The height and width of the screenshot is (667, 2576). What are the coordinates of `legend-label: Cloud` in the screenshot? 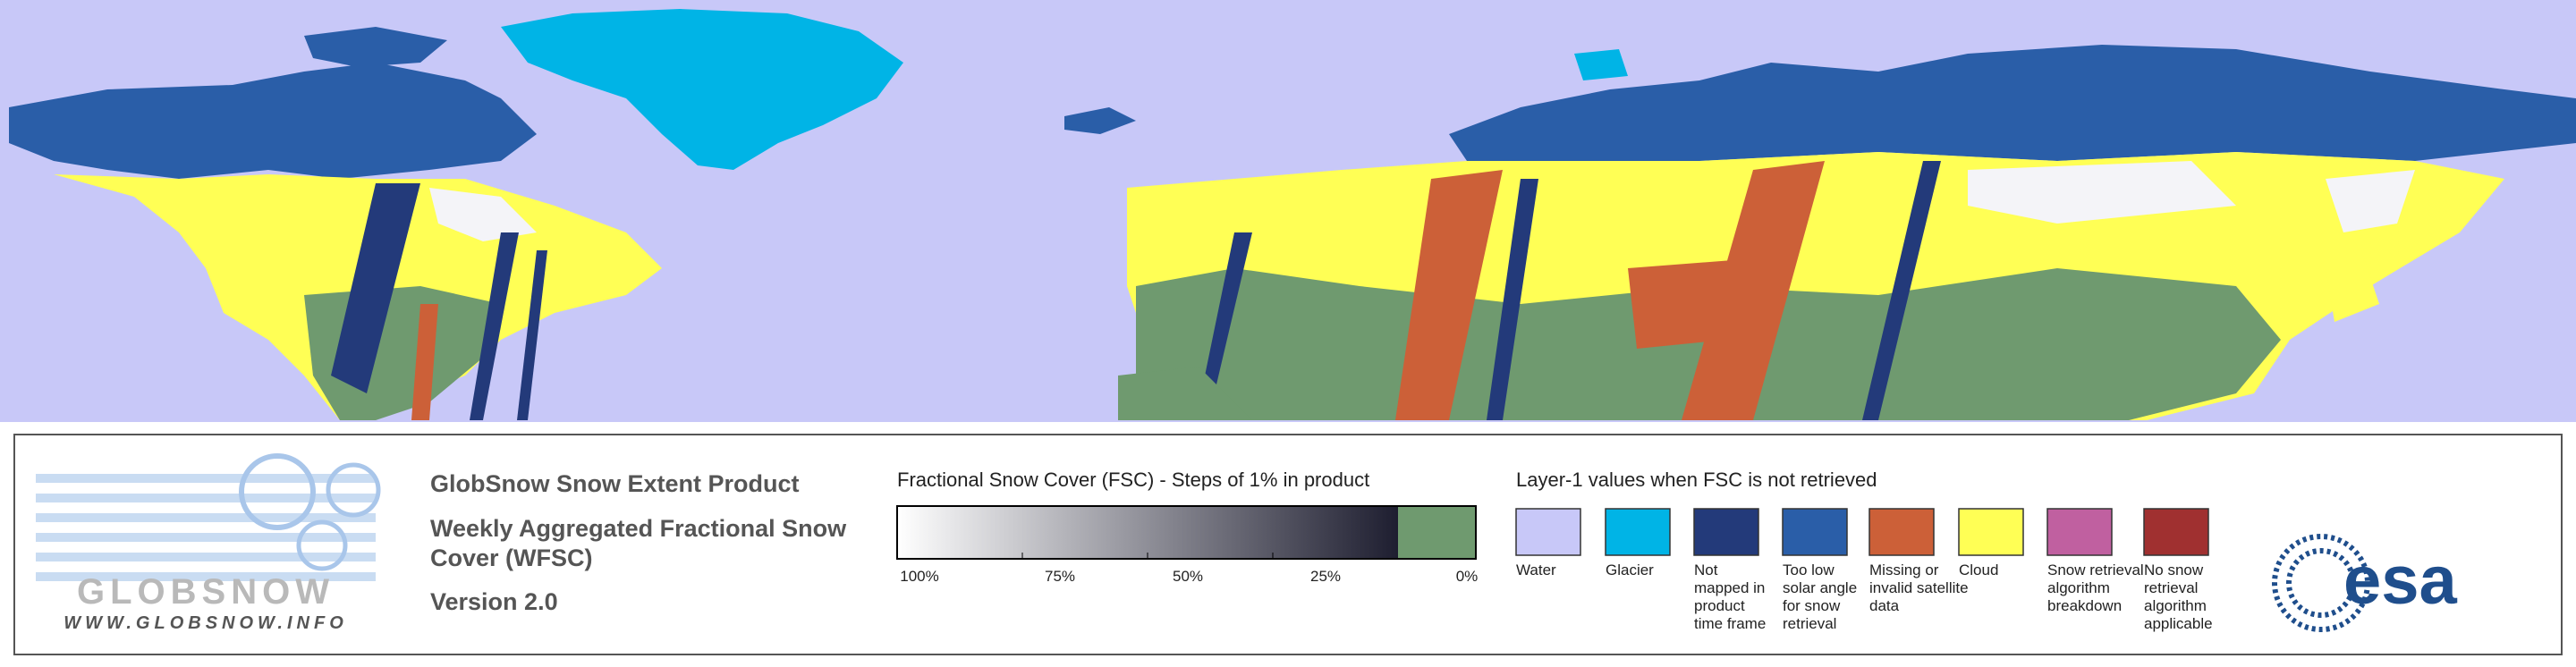 It's located at (1978, 569).